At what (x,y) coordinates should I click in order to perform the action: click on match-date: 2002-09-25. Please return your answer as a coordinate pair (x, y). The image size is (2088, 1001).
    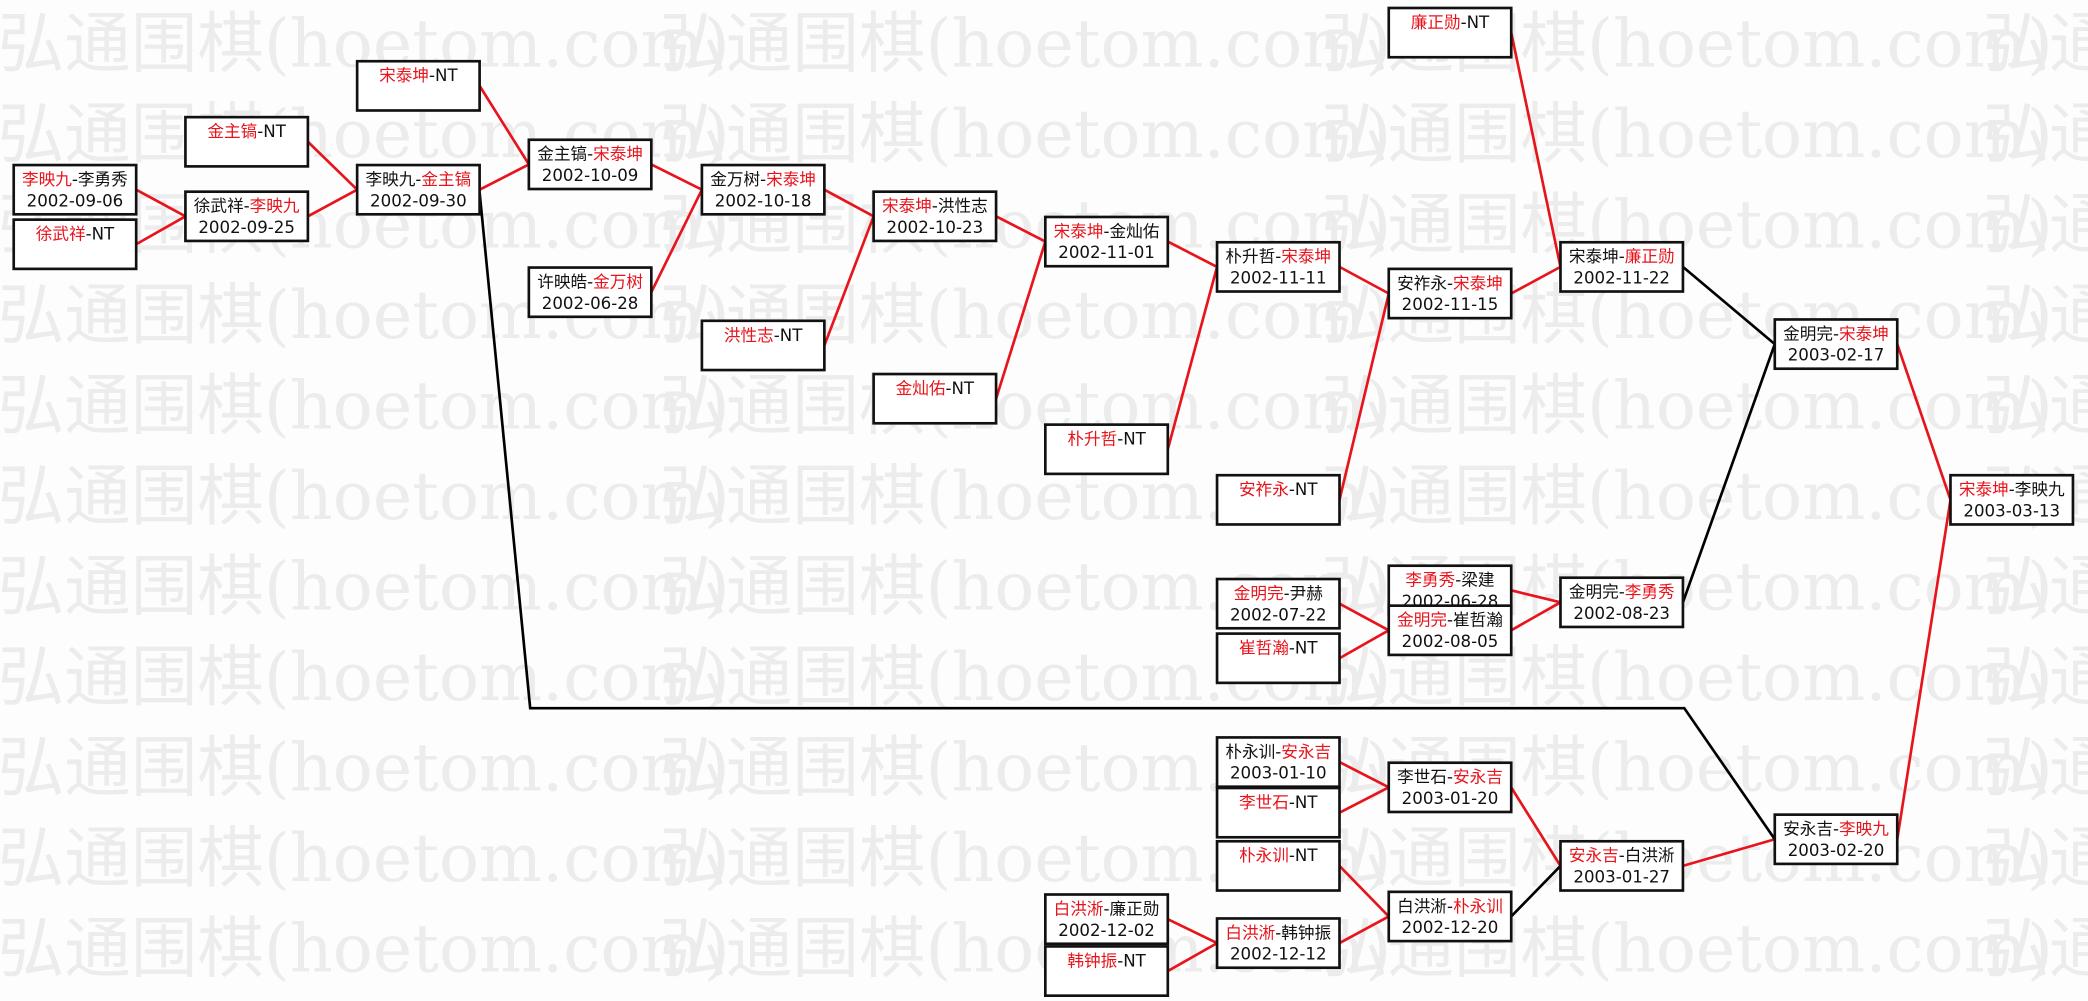
    Looking at the image, I should click on (246, 227).